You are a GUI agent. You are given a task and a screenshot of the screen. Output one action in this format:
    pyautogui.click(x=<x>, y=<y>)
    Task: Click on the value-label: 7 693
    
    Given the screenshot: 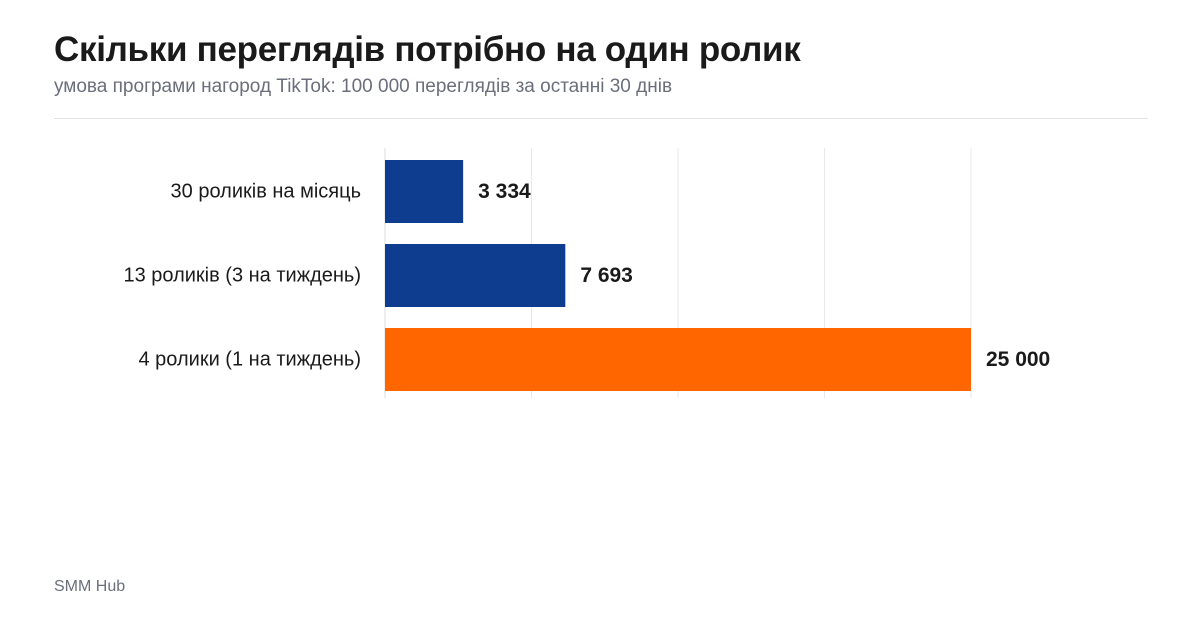 What is the action you would take?
    pyautogui.click(x=606, y=275)
    